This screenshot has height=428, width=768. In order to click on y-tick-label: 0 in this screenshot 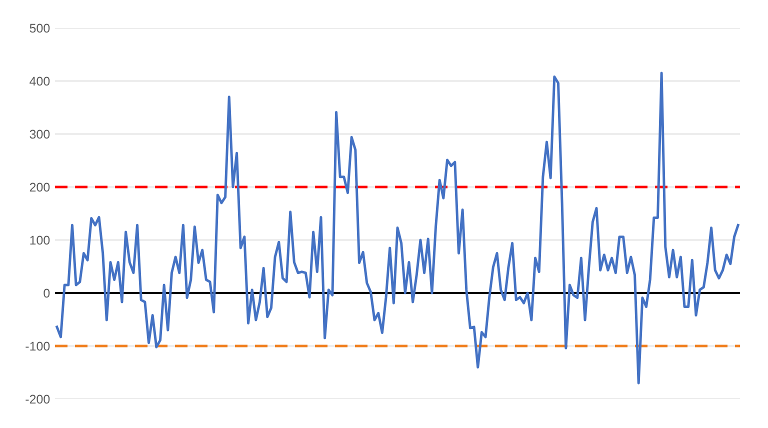, I will do `click(47, 293)`.